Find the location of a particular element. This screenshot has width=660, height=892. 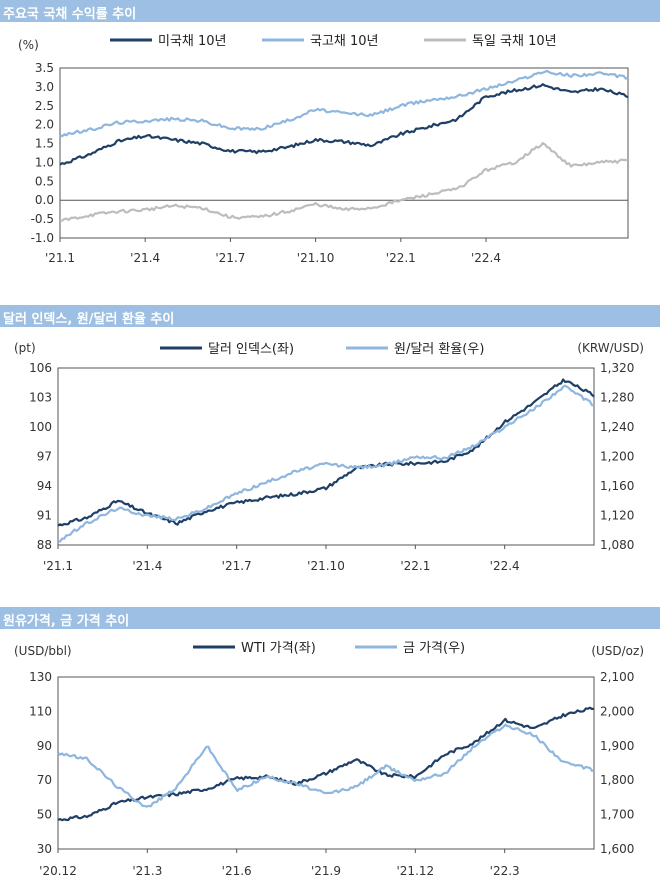

y-tick-label: 50 is located at coordinates (44, 815).